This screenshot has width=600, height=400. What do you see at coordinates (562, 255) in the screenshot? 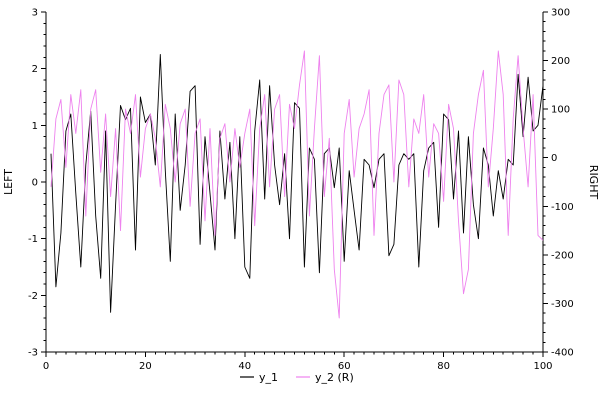
I see `svg-text: -200` at bounding box center [562, 255].